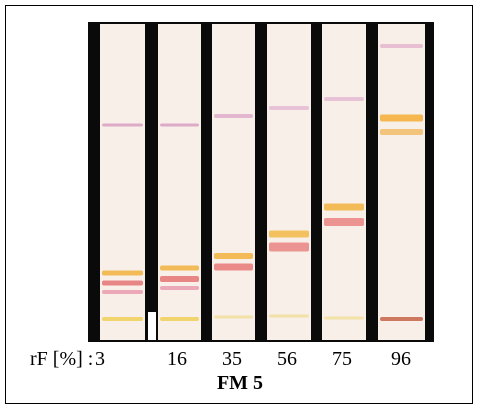 Image resolution: width=479 pixels, height=410 pixels. I want to click on lane-labels: 3 16 35 56 75 96, so click(253, 359).